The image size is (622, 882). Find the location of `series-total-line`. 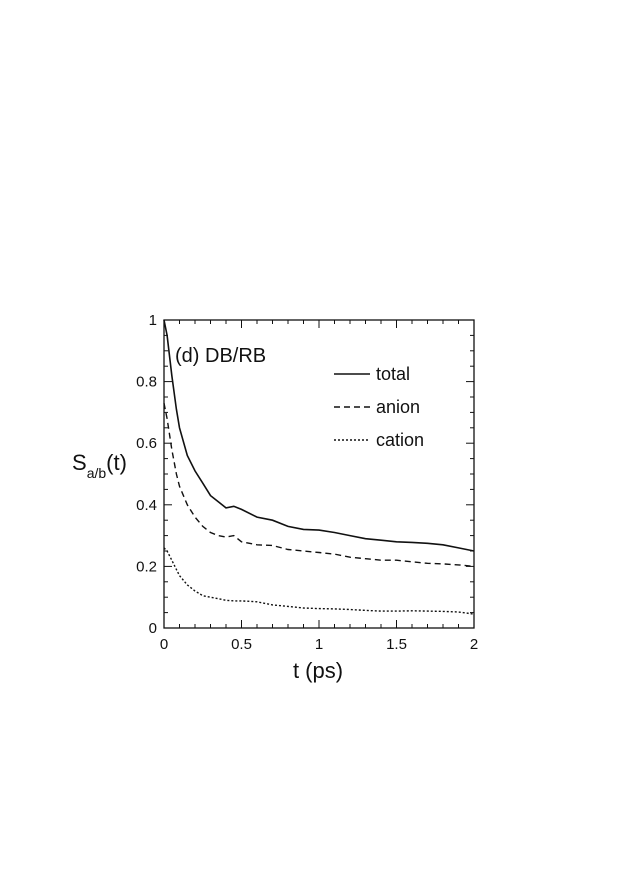

series-total-line is located at coordinates (319, 435).